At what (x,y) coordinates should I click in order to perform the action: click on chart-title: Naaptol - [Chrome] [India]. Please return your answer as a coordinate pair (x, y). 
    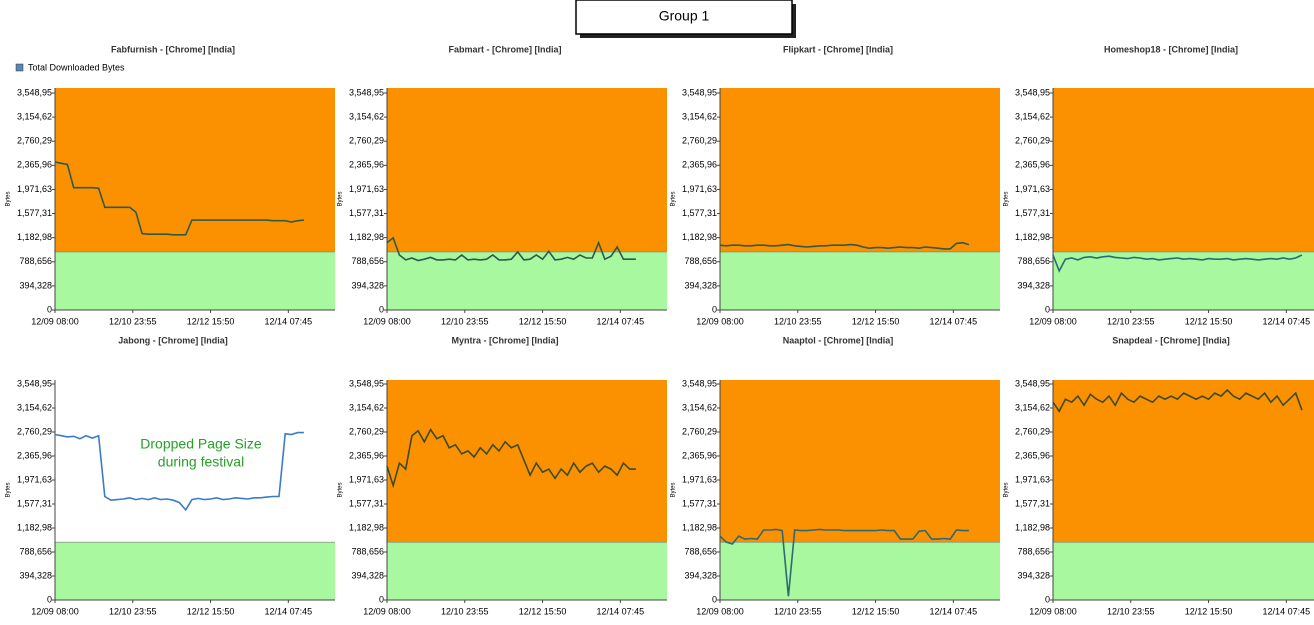
    Looking at the image, I should click on (838, 340).